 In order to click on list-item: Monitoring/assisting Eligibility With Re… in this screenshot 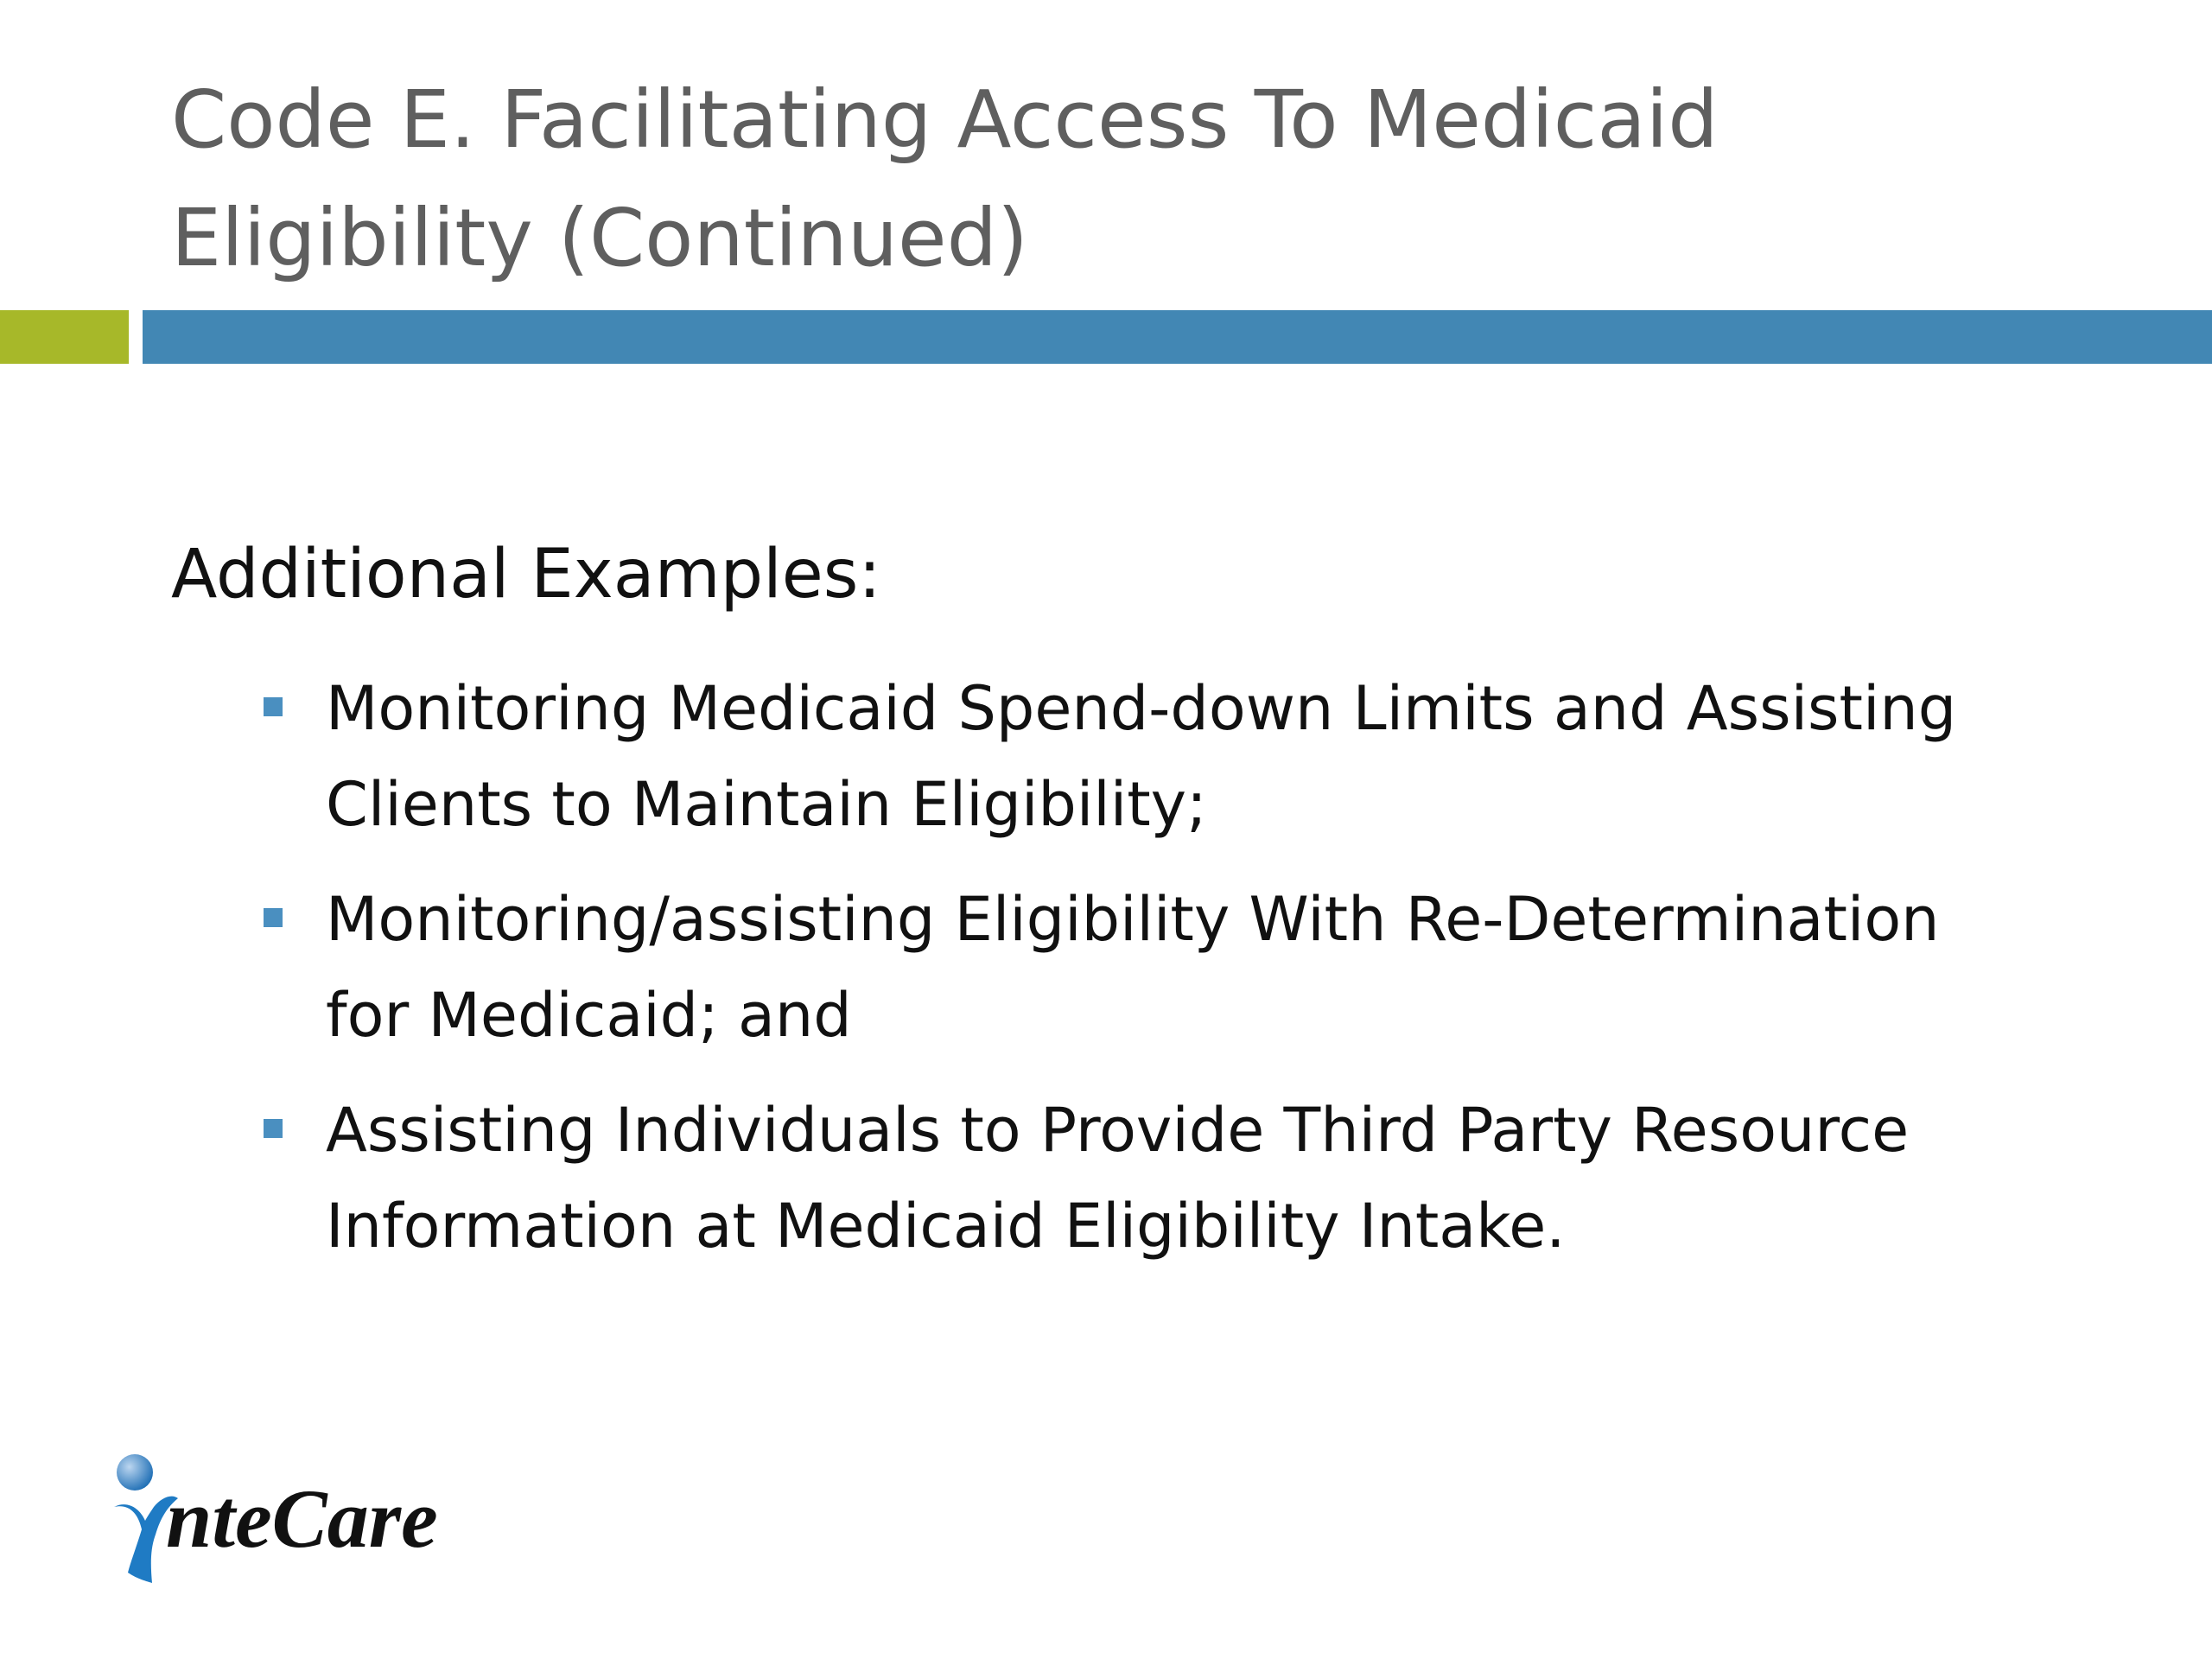, I will do `click(1110, 968)`.